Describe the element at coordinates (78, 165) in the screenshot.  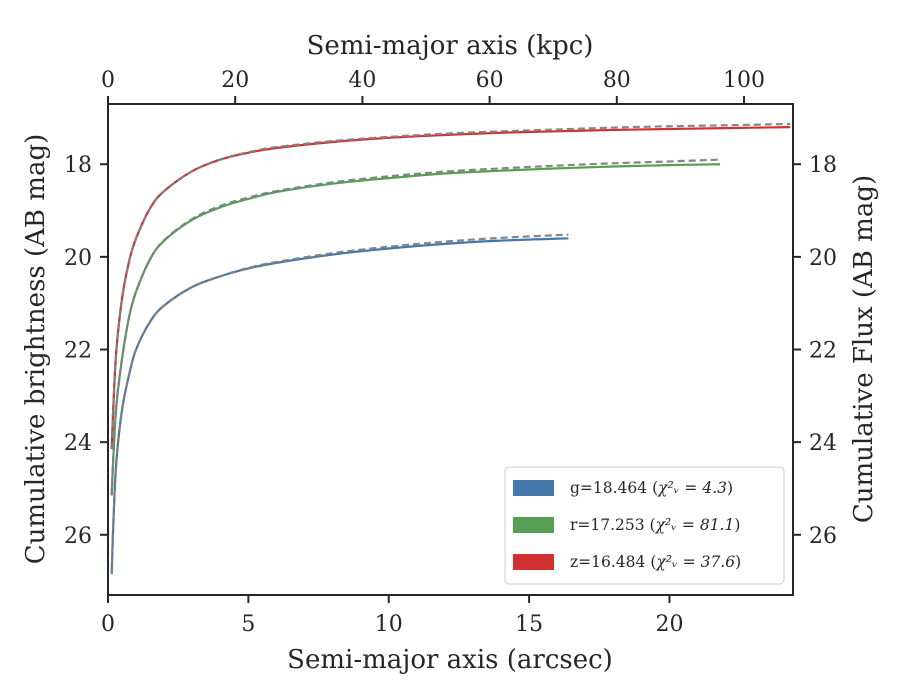
I see `y-tick-label-left: 18` at that location.